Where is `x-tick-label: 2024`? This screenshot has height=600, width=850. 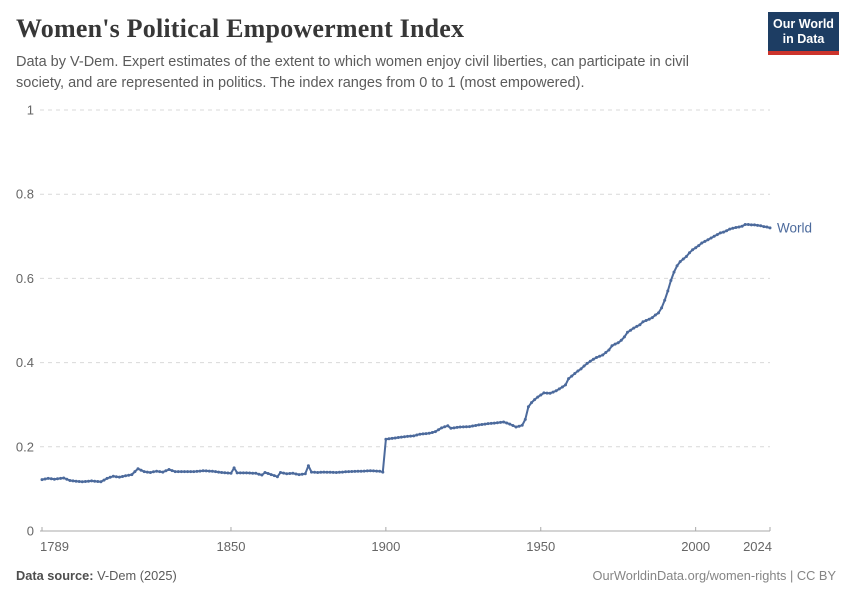
x-tick-label: 2024 is located at coordinates (757, 546).